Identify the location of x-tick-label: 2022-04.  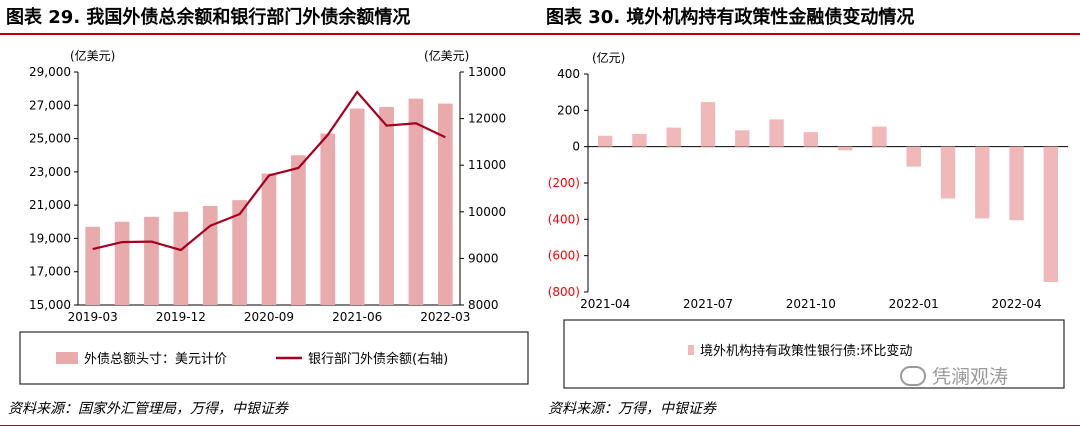
(1017, 304).